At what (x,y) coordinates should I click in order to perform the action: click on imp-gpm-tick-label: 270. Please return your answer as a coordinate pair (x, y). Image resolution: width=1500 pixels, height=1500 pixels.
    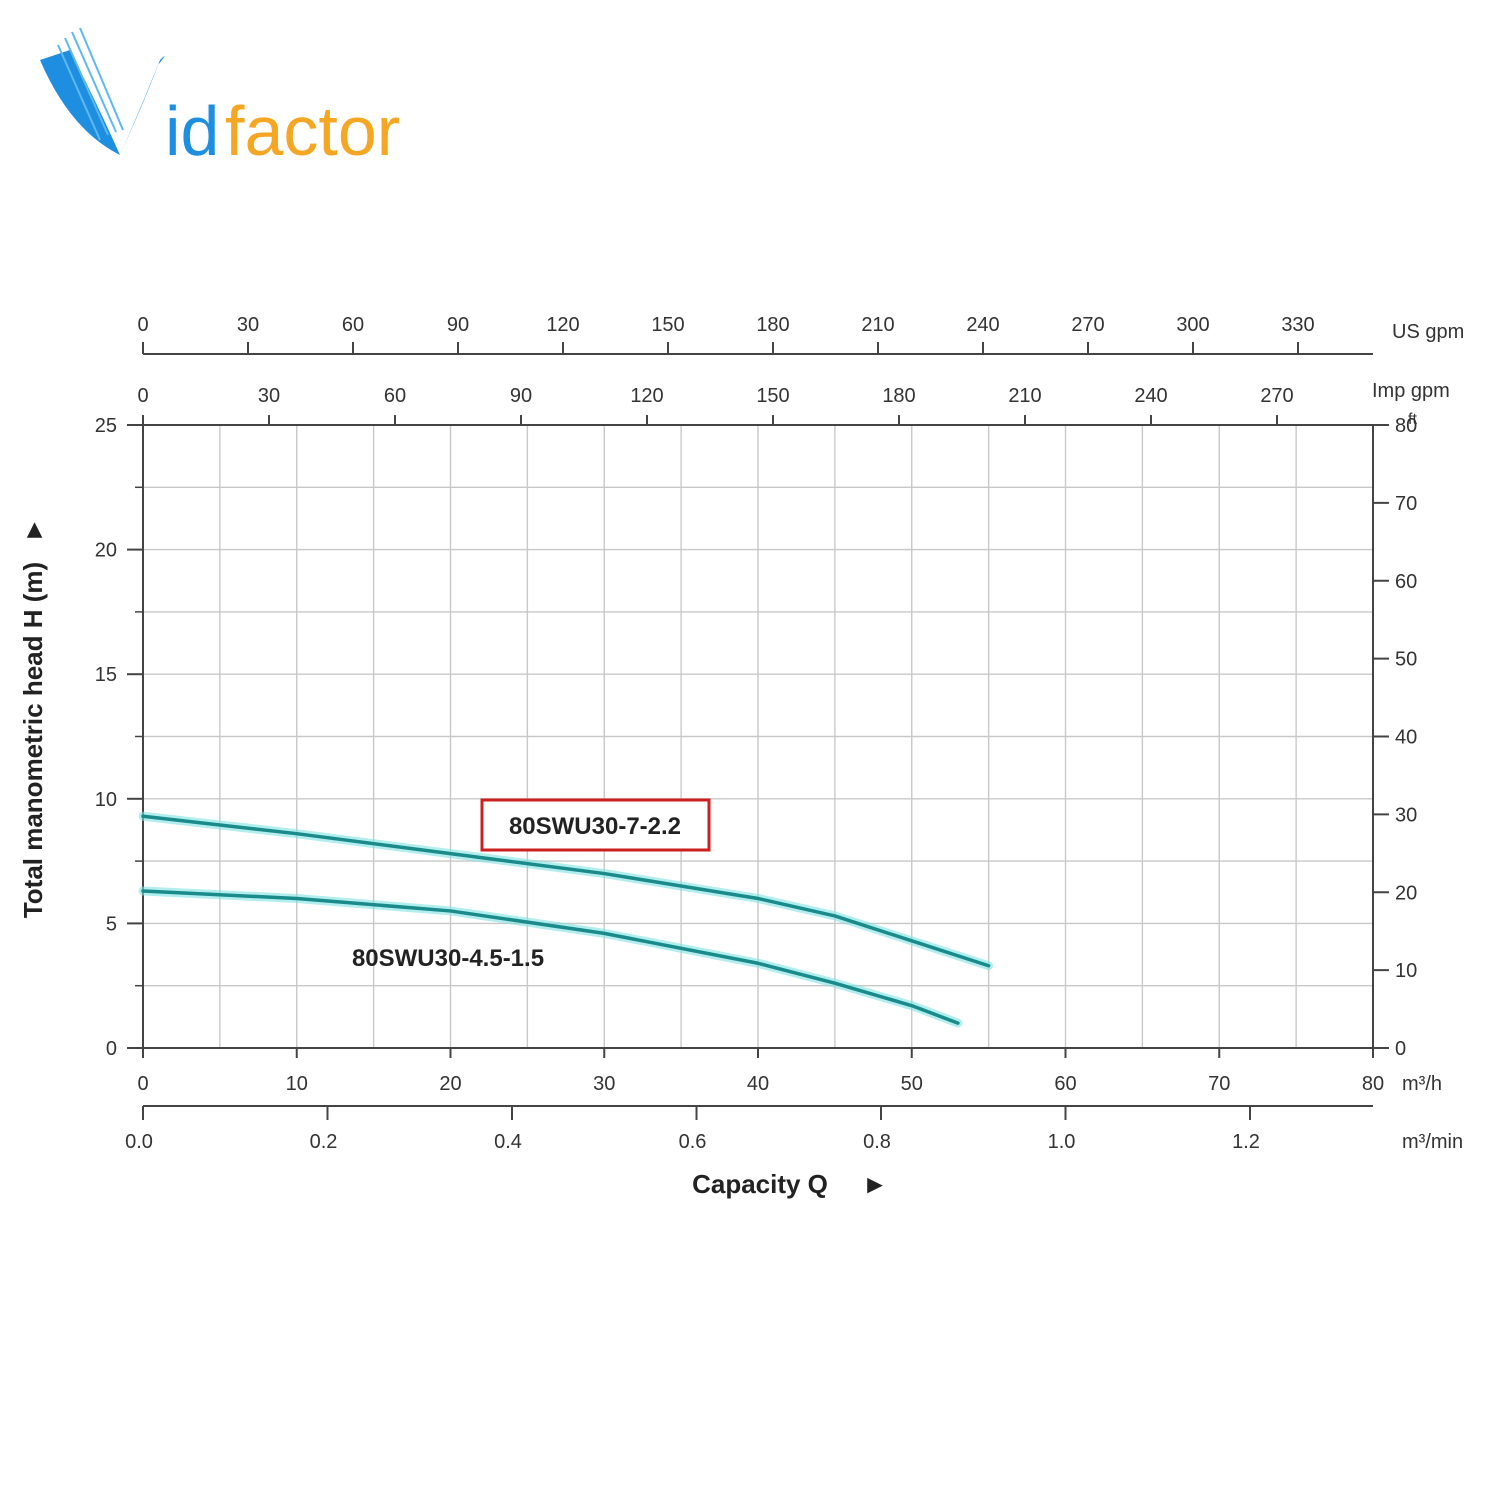
    Looking at the image, I should click on (1276, 396).